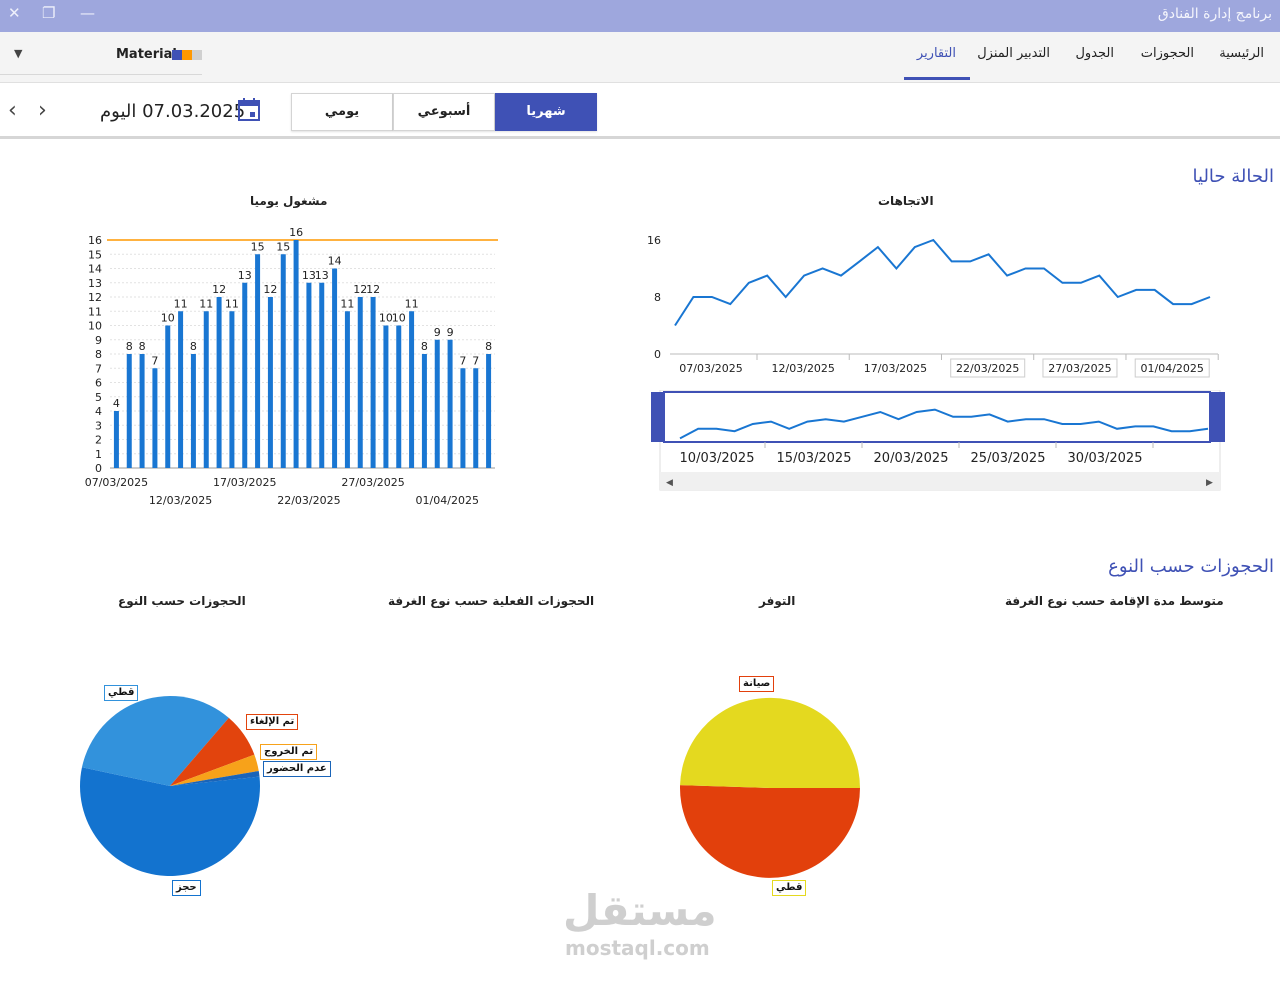 This screenshot has height=984, width=1280. What do you see at coordinates (1191, 566) in the screenshot?
I see `section-bookings-by-type: الحجوزات حسب النوع` at bounding box center [1191, 566].